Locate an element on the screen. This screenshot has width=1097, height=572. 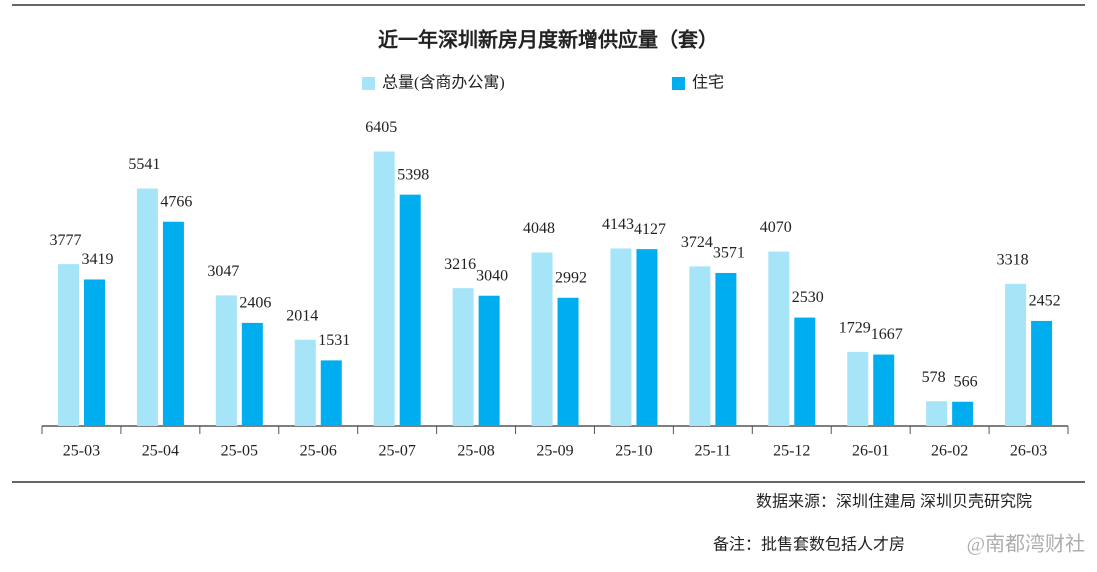
value-label: 2452 is located at coordinates (1045, 301).